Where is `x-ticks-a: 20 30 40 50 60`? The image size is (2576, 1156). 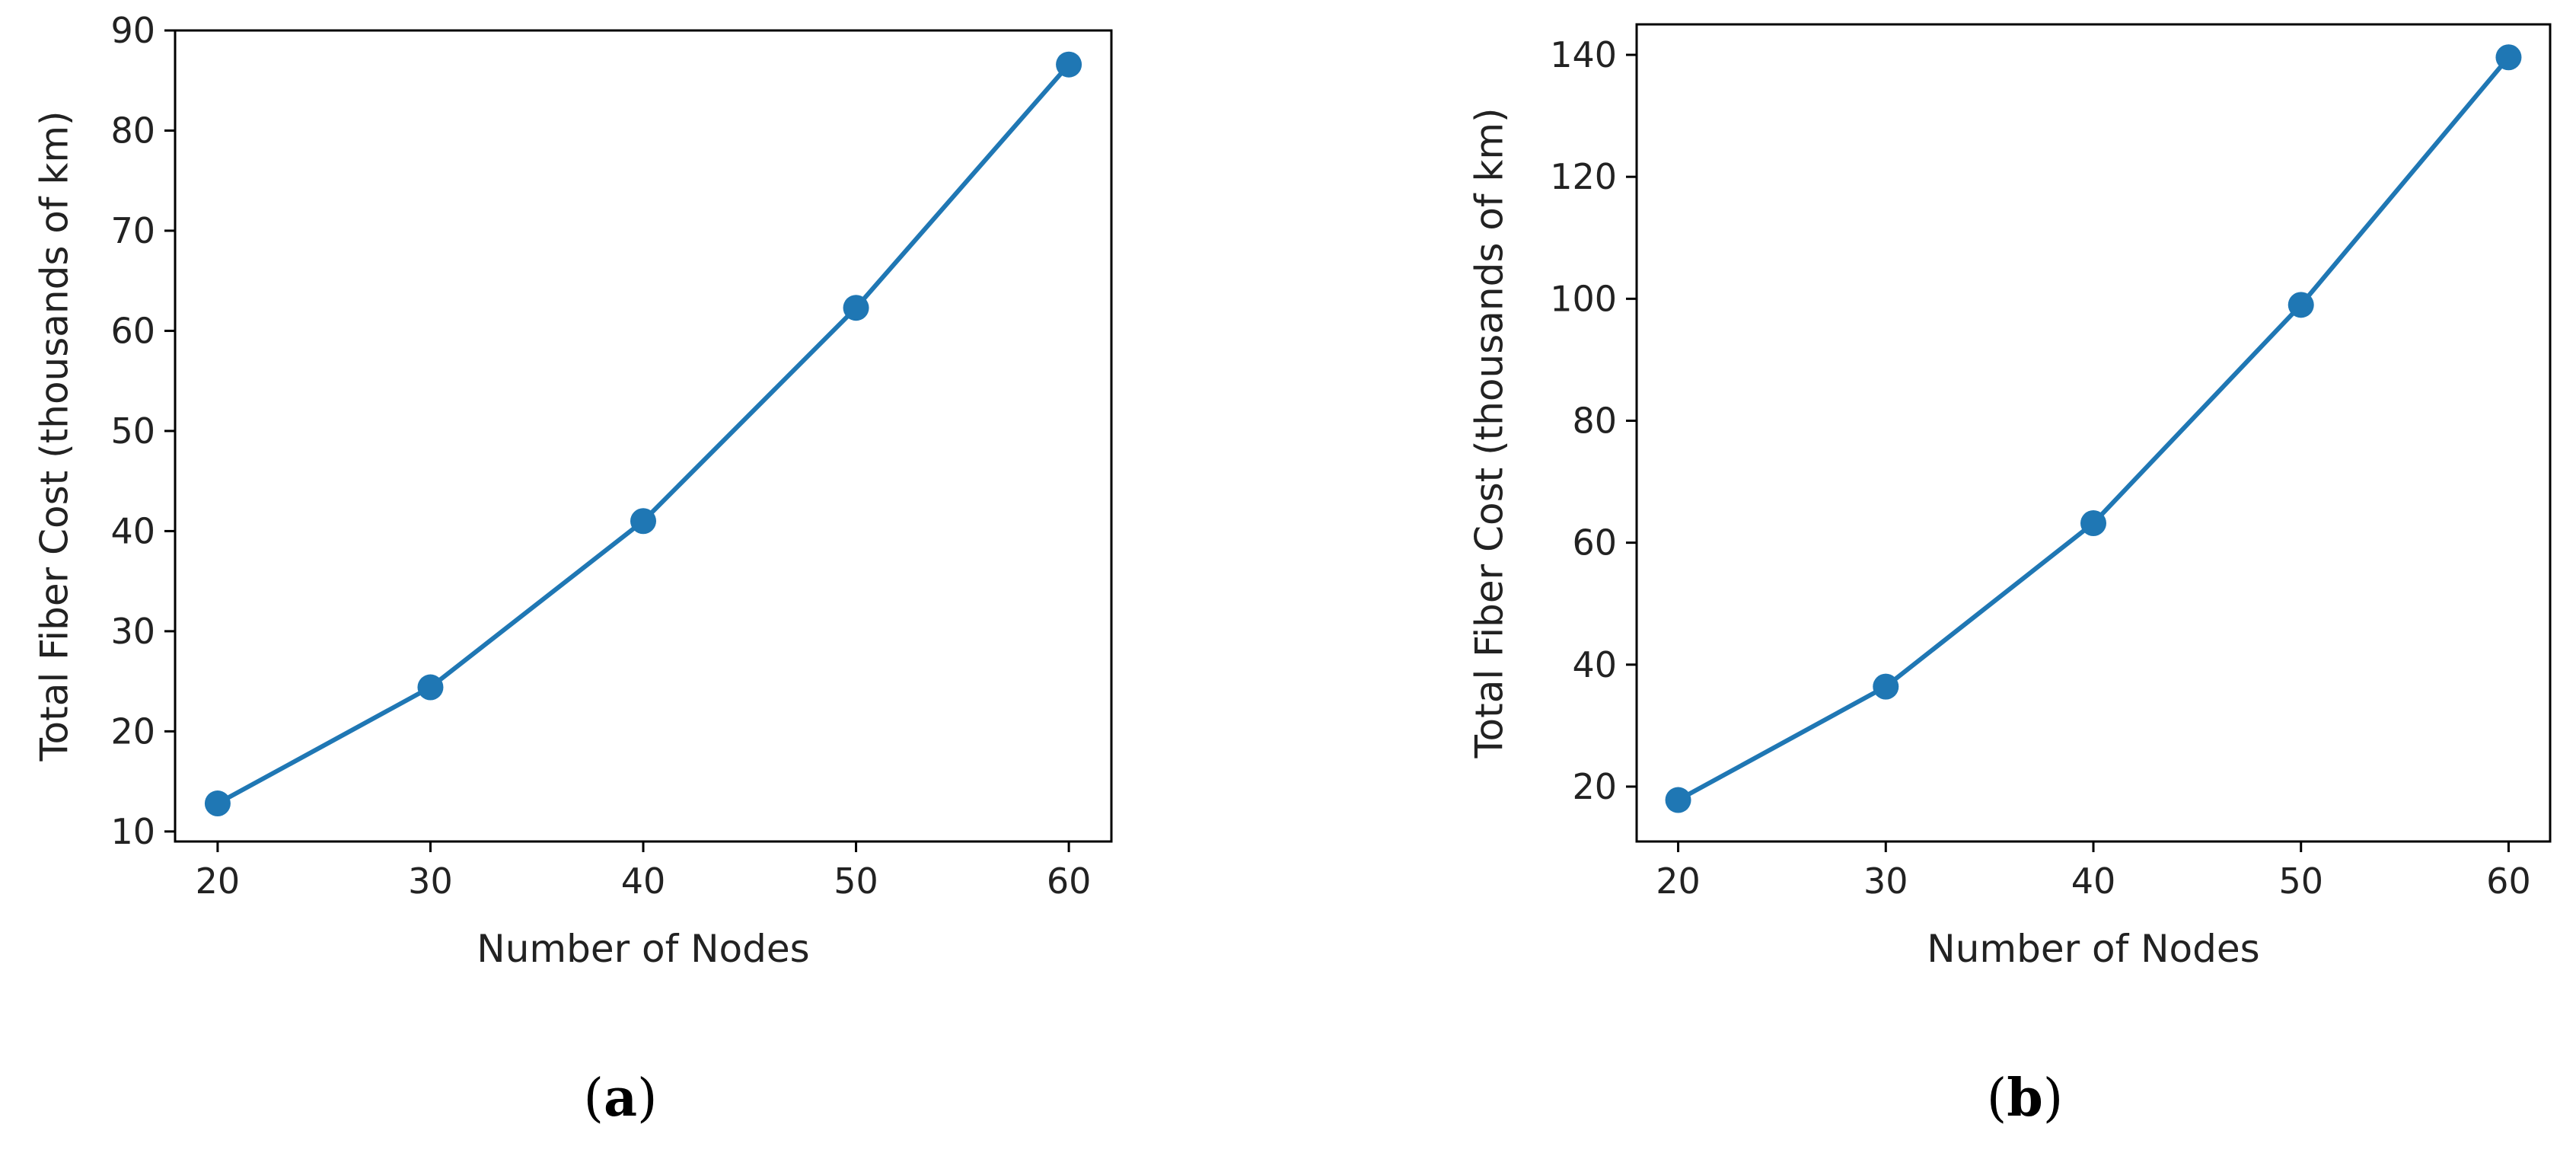 x-ticks-a: 20 30 40 50 60 is located at coordinates (644, 871).